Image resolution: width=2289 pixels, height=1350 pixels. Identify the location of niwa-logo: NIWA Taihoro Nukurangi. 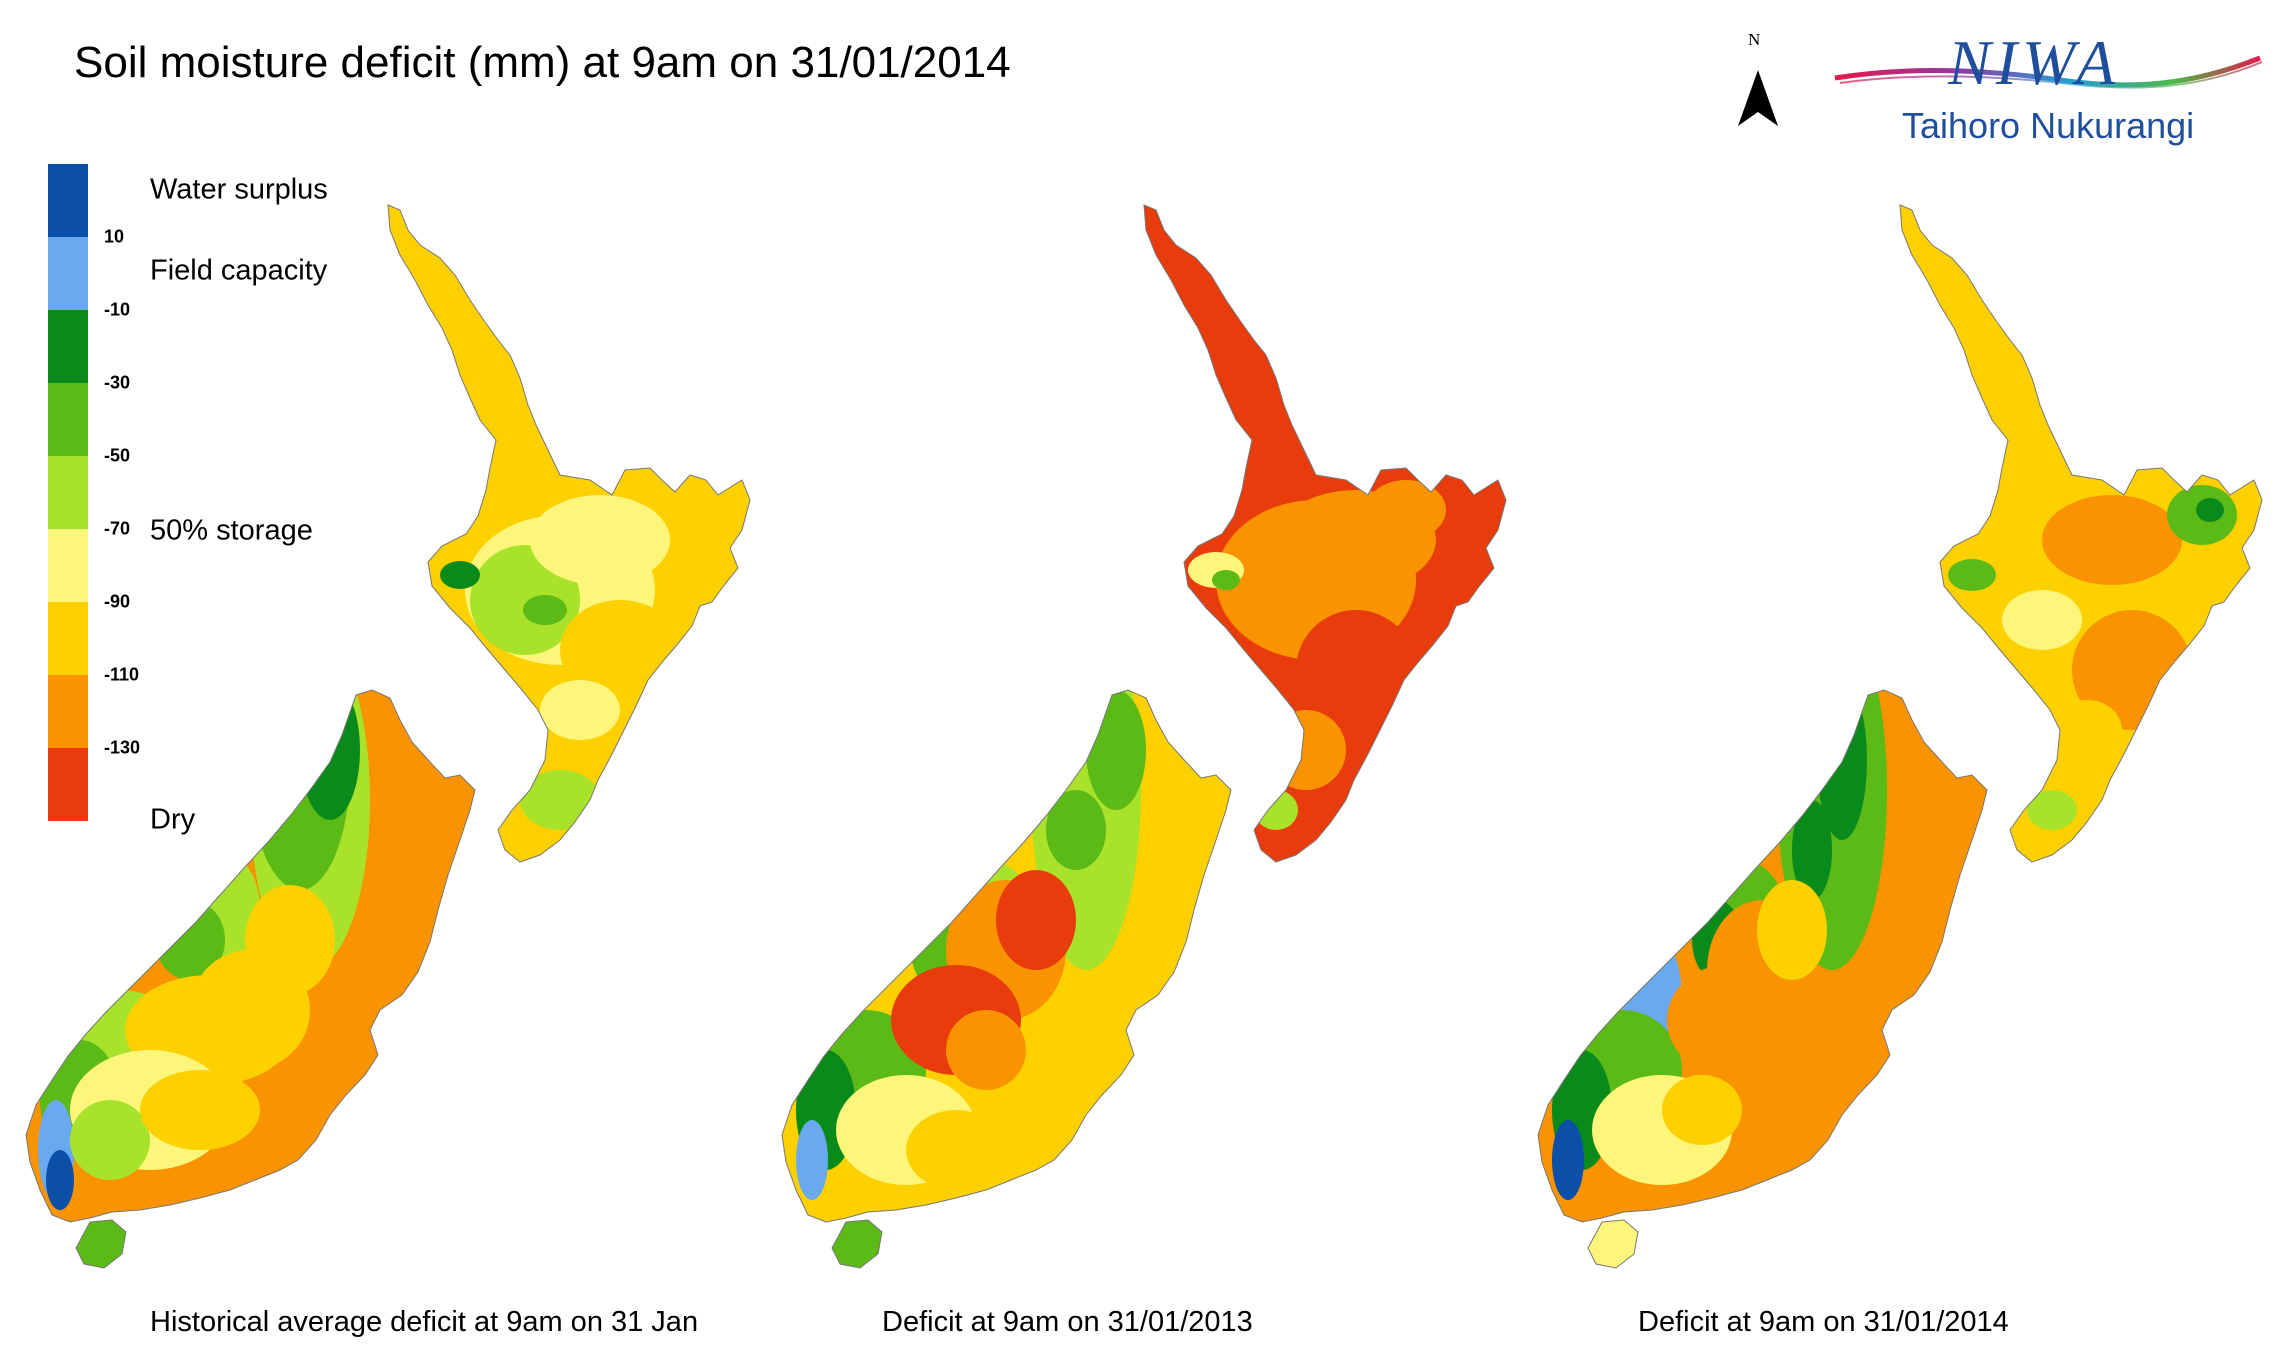
(2050, 92).